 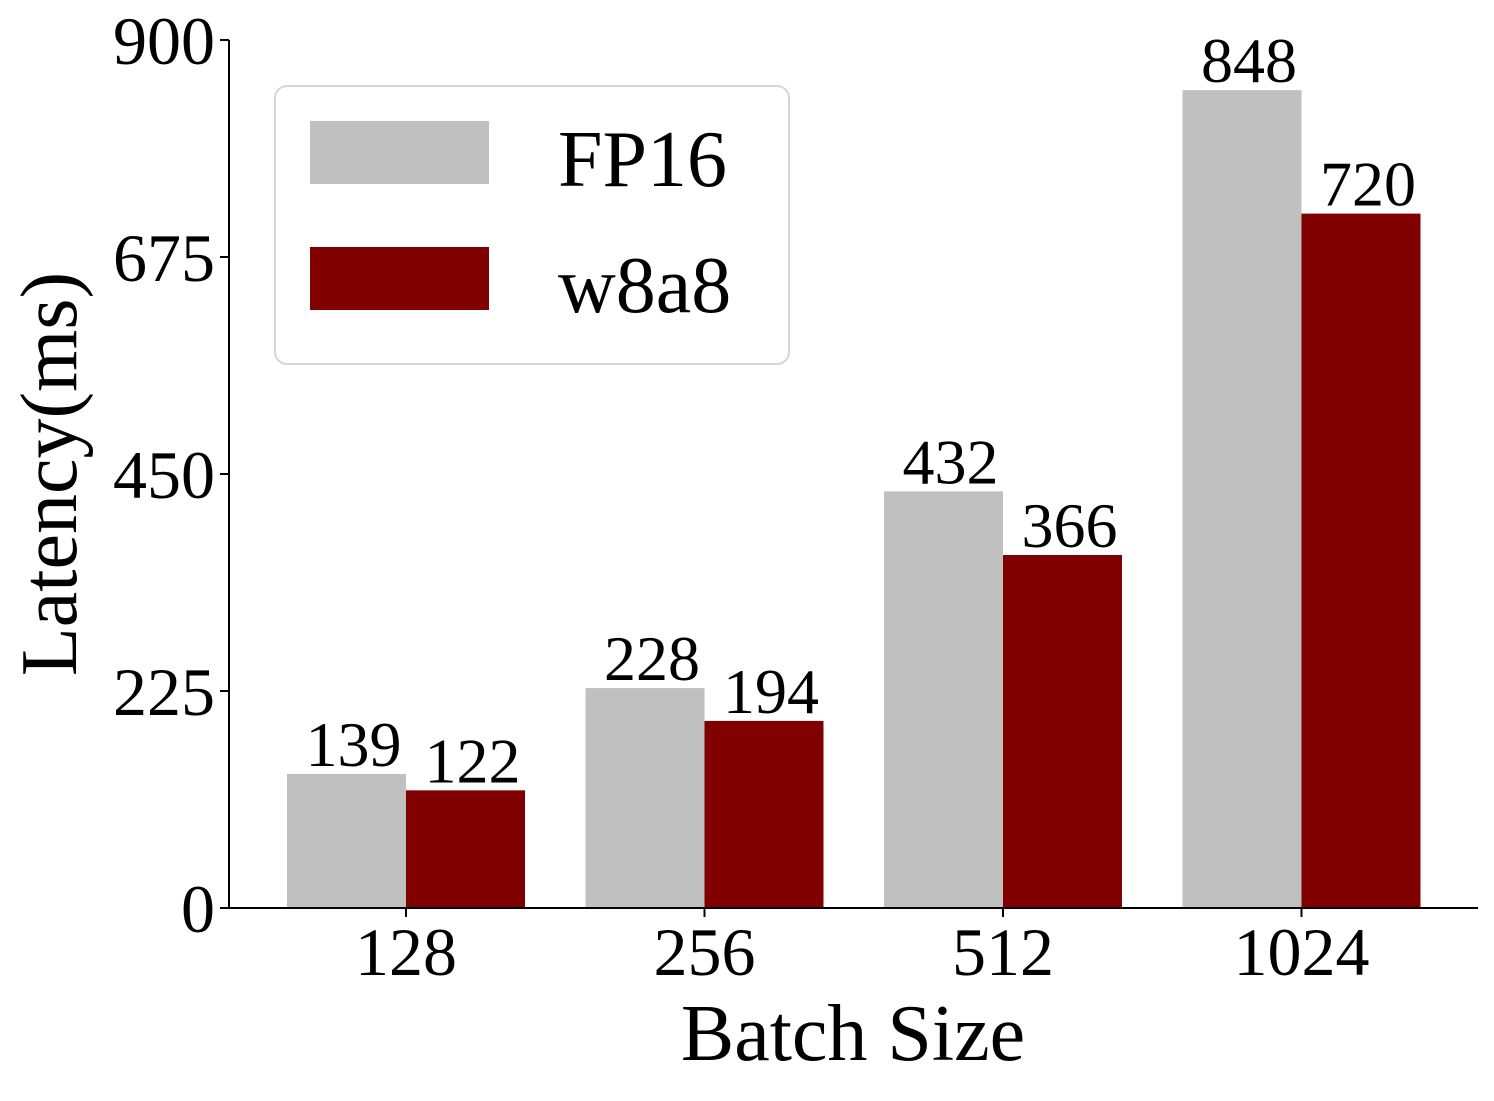 I want to click on y-tick-label: 0, so click(x=198, y=909).